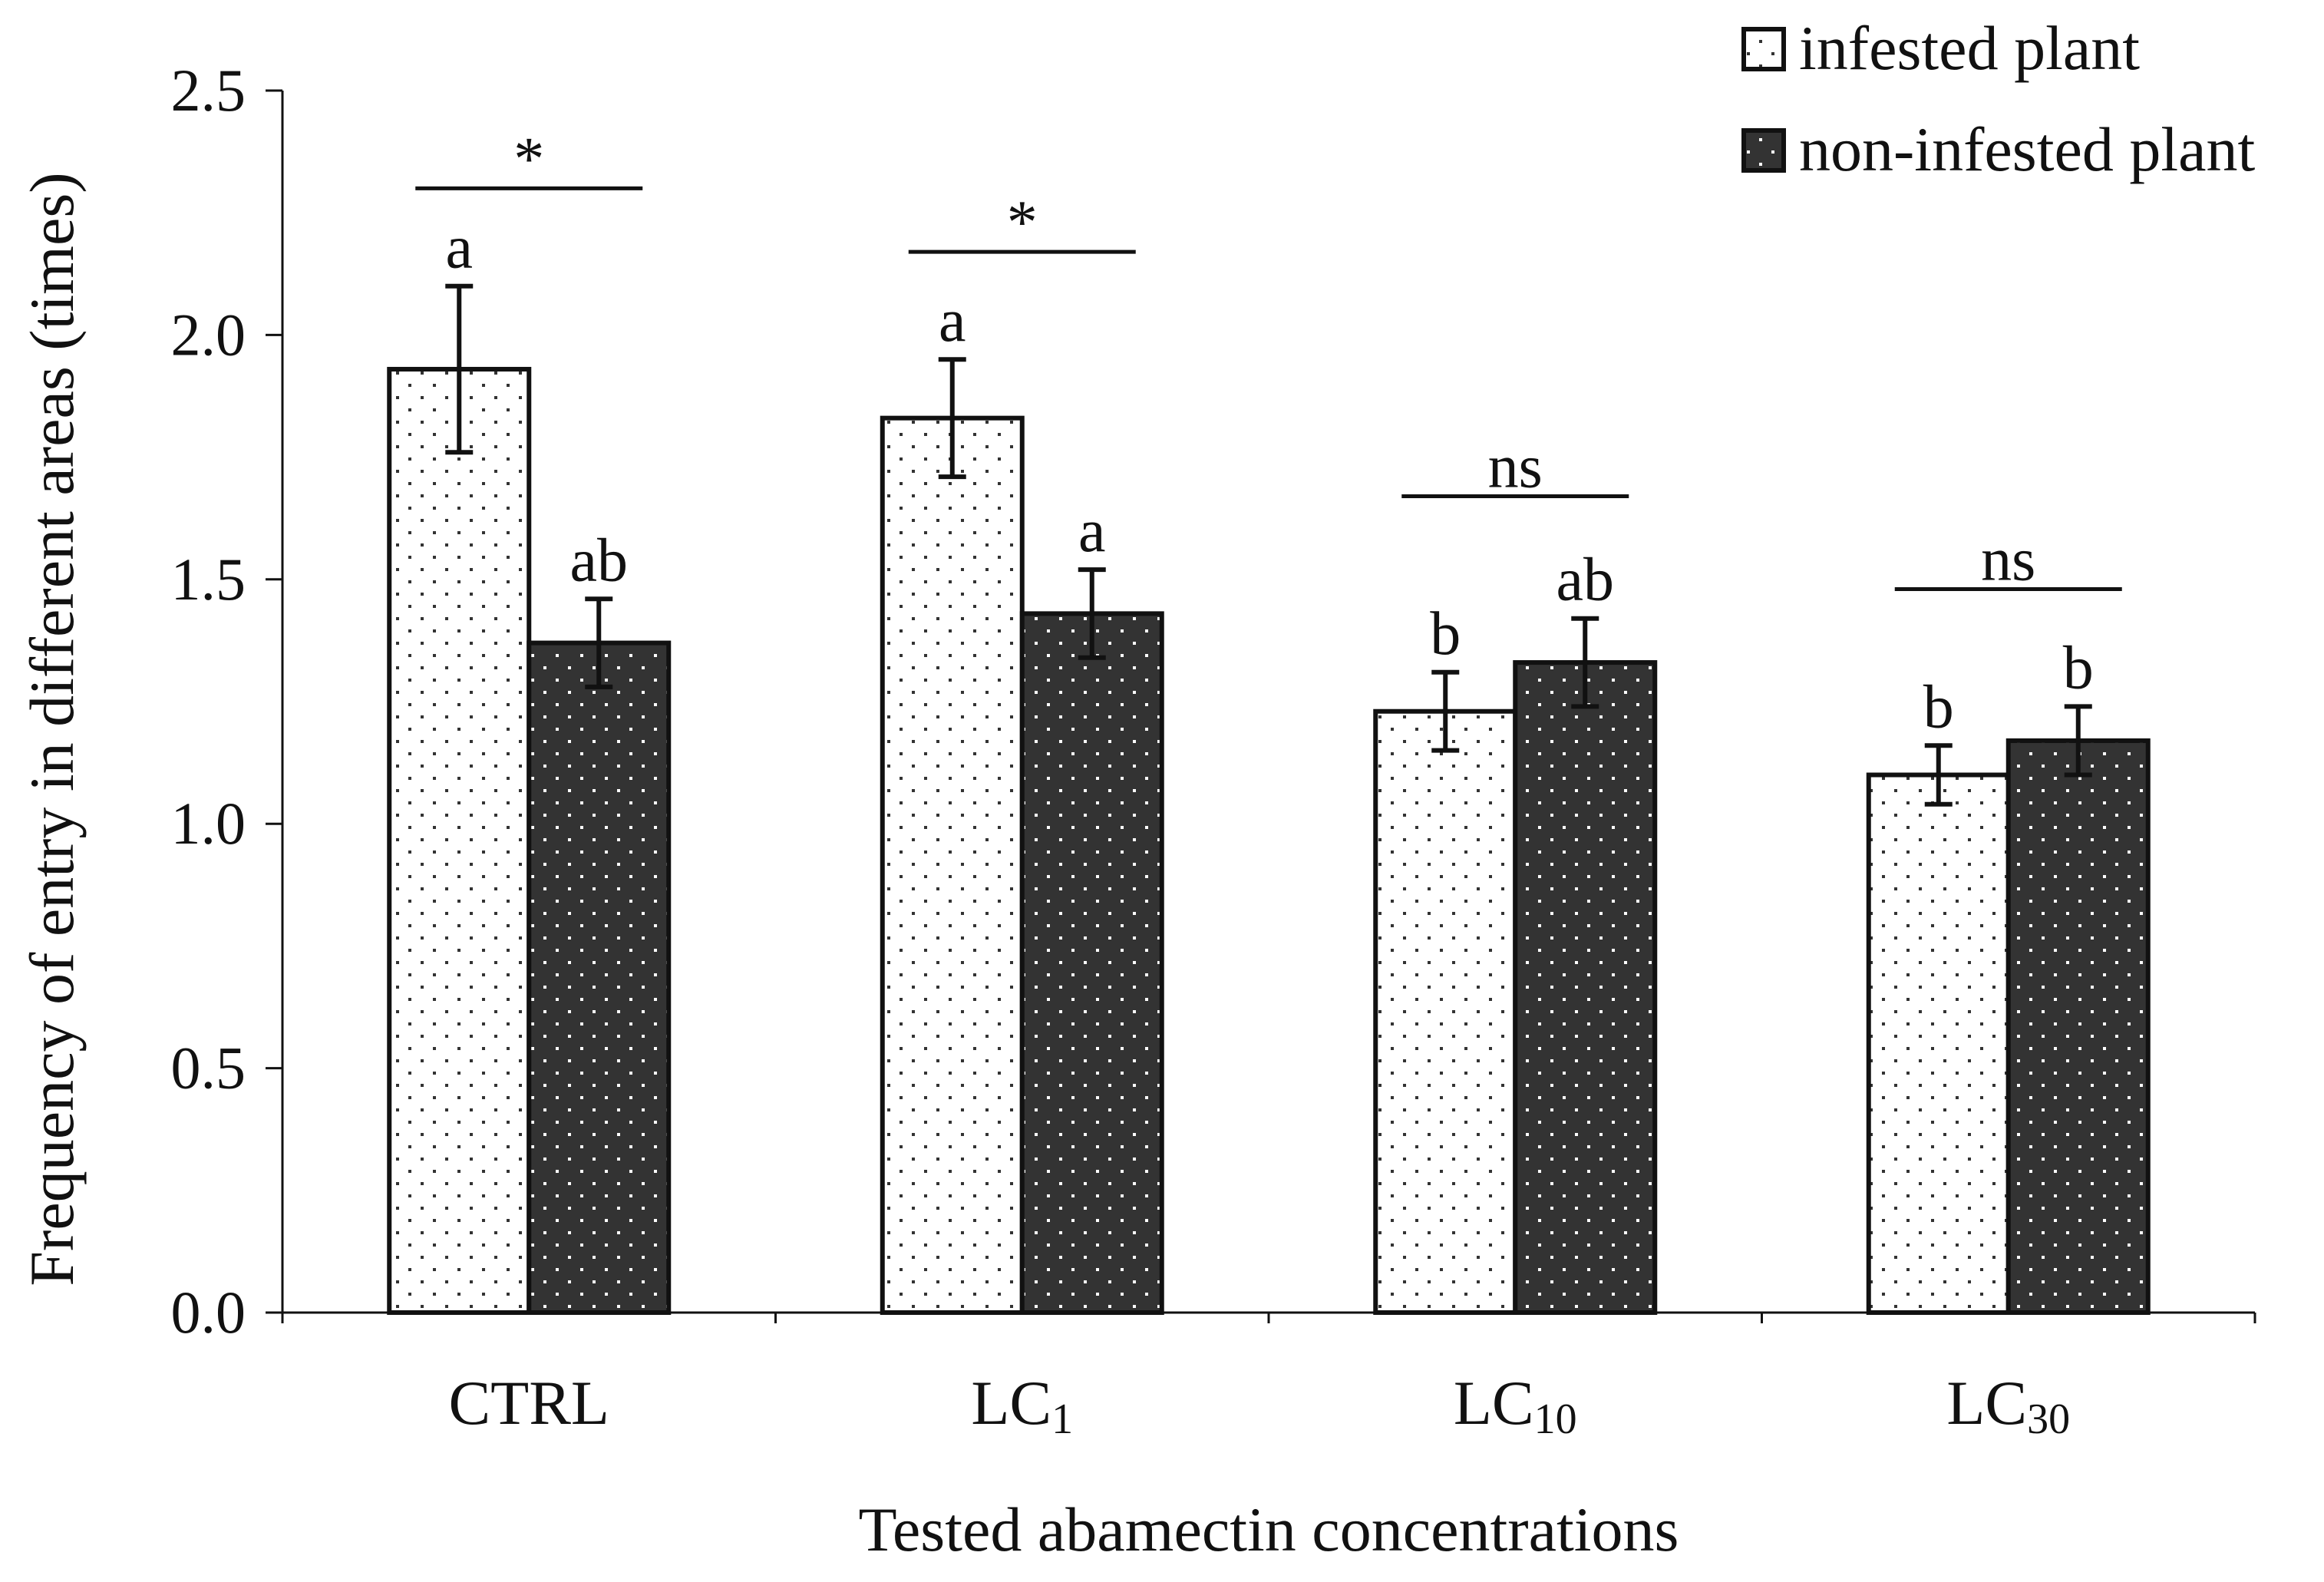  What do you see at coordinates (2078, 668) in the screenshot?
I see `significance-letter-1-3: b` at bounding box center [2078, 668].